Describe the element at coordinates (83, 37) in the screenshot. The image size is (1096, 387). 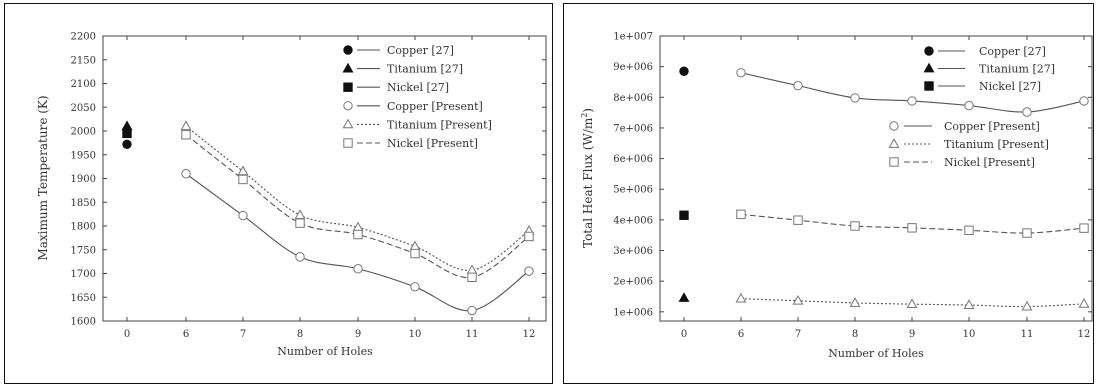
I see `y-tick-label: 2200` at that location.